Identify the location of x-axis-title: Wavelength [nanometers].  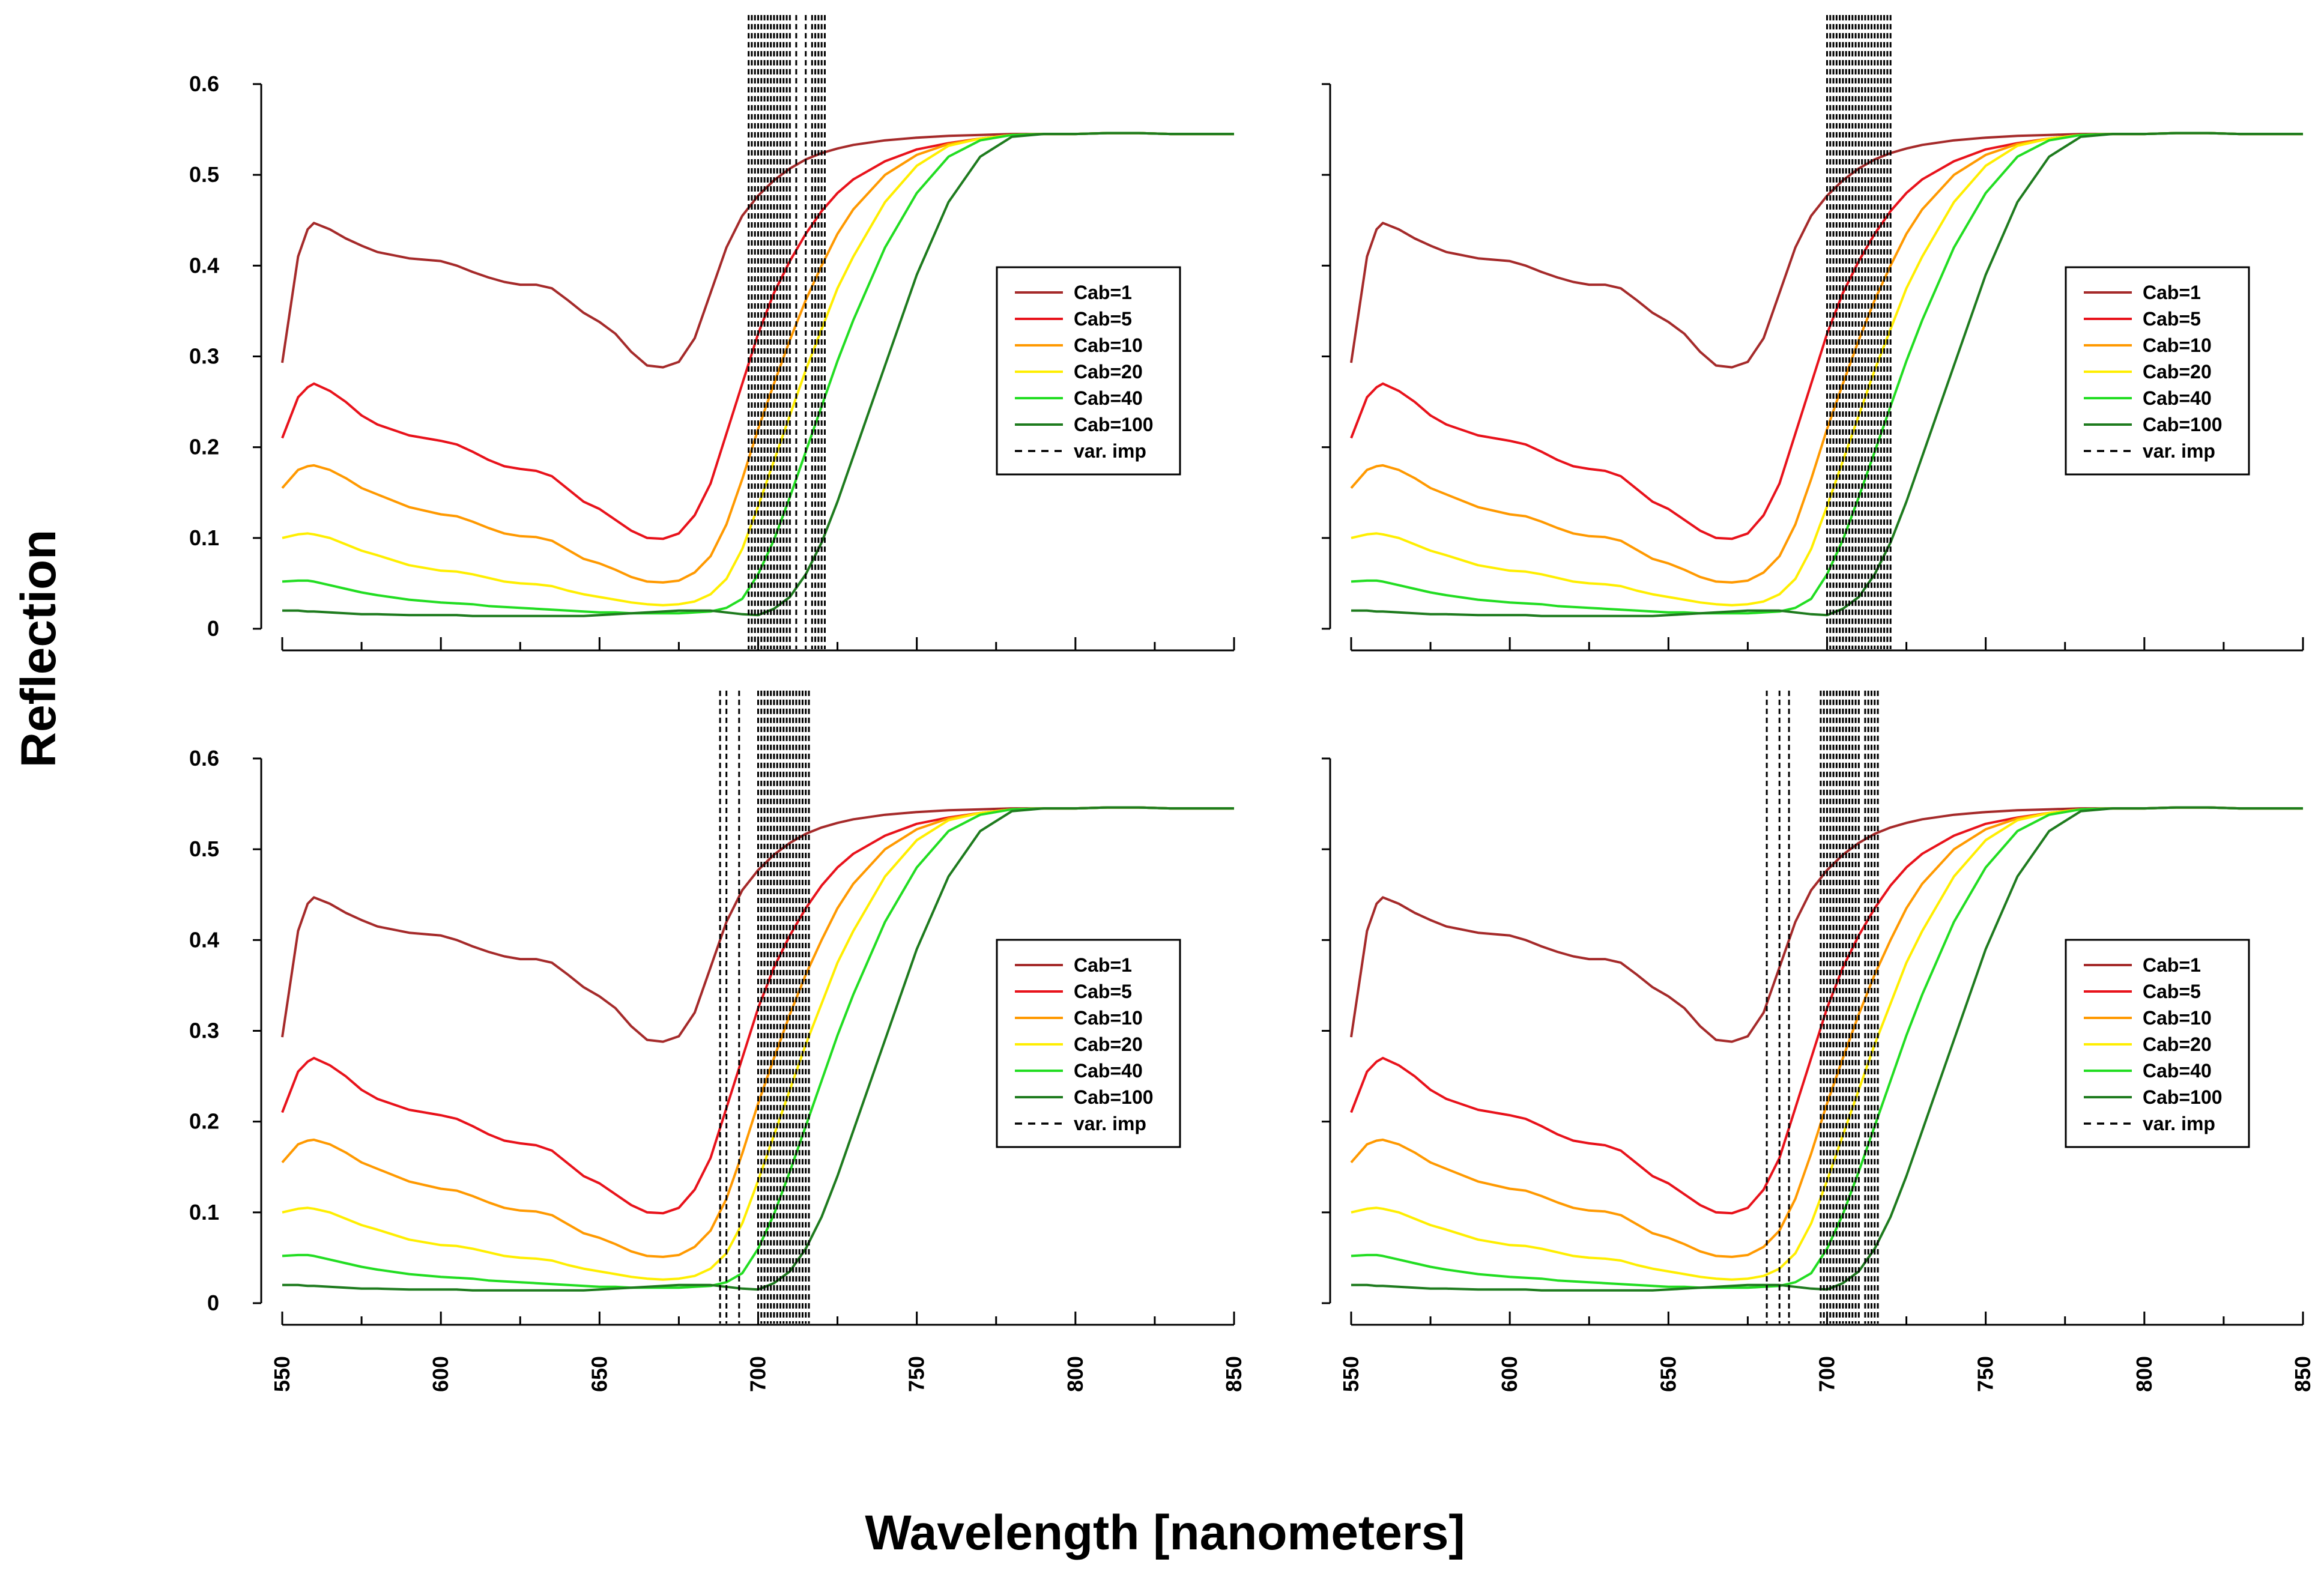
(1165, 1533).